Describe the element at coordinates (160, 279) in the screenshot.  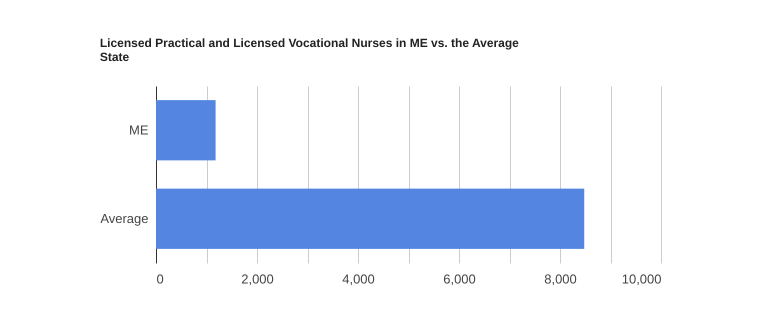
I see `x-tick-label: 0` at that location.